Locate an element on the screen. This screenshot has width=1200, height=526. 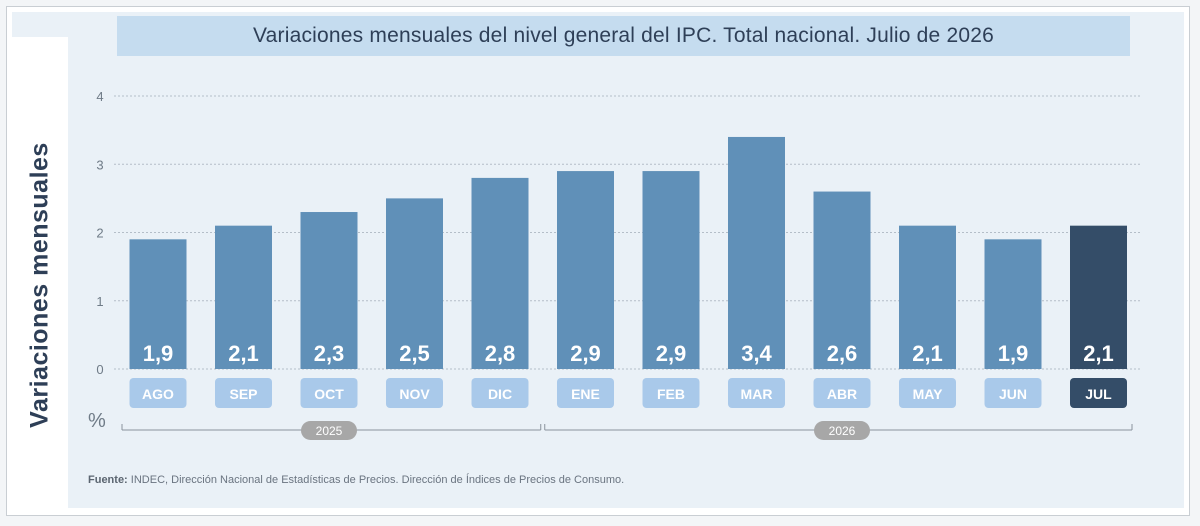
y-tick-label: 0 is located at coordinates (99, 369).